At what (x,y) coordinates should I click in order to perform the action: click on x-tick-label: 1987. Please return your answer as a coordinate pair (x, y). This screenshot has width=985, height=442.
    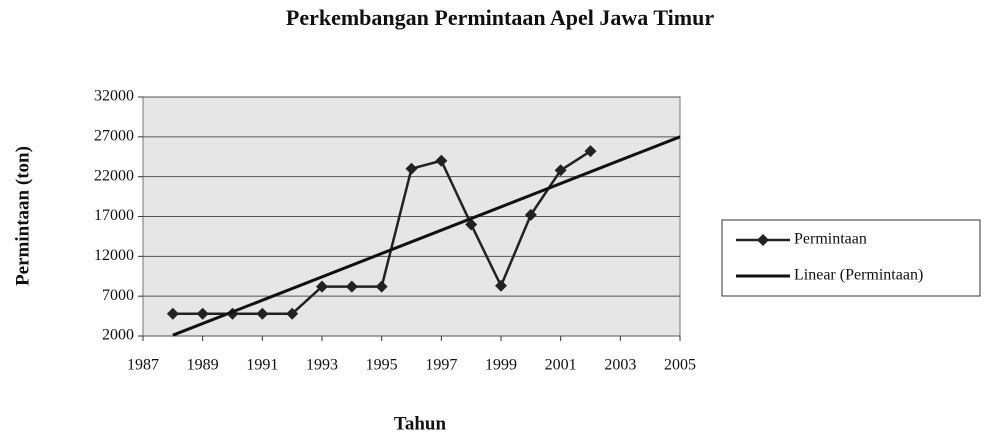
    Looking at the image, I should click on (143, 365).